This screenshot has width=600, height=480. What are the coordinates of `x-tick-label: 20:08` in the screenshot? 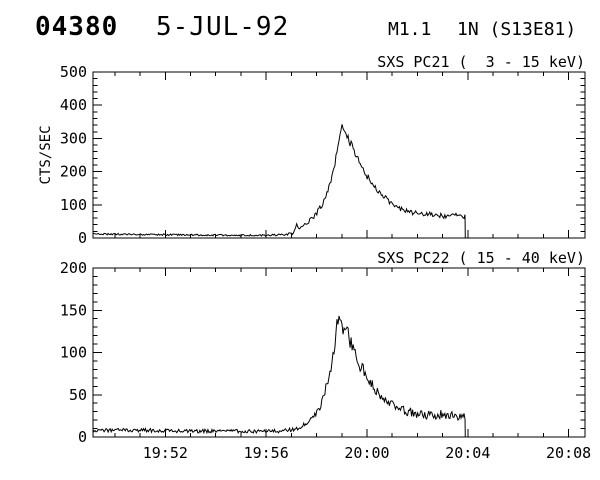 It's located at (568, 453).